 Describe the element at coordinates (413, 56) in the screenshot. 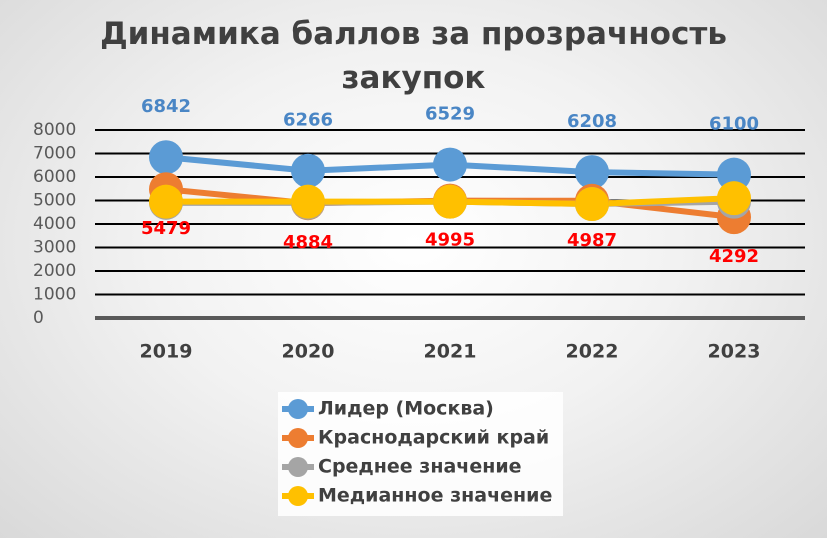

I see `chart-title: Динамика баллов за прозрачность закупок` at that location.